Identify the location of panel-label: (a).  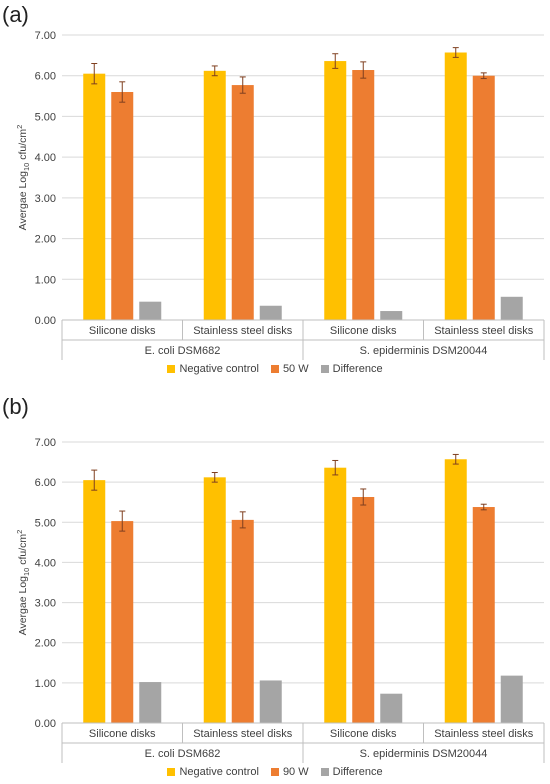
(15, 14).